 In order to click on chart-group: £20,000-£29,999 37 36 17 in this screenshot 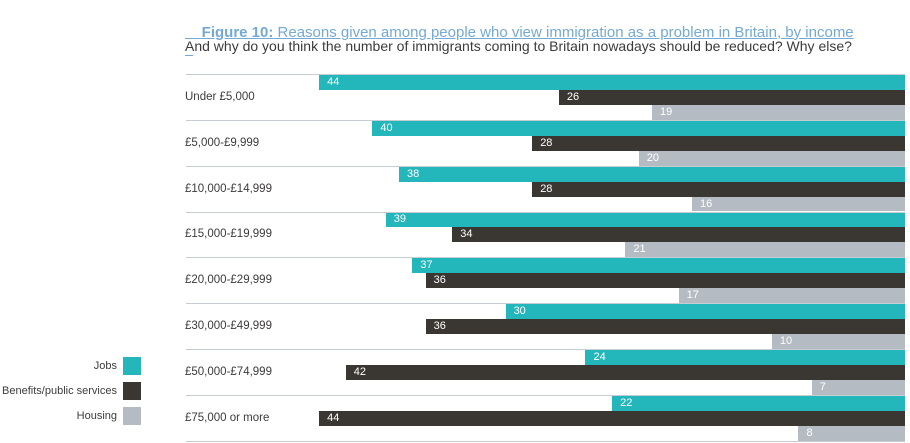, I will do `click(455, 280)`.